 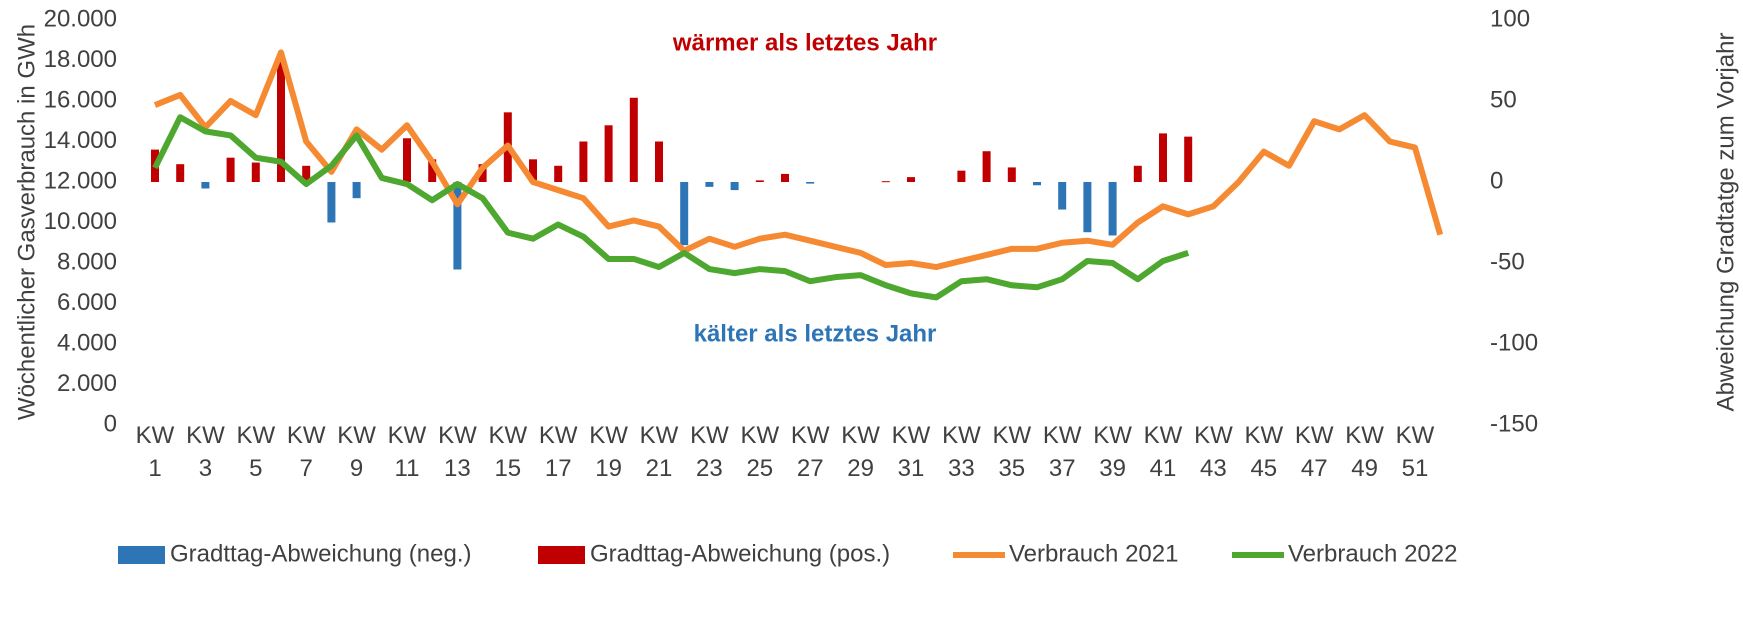 I want to click on x-tick-label: KW 27, so click(x=810, y=452).